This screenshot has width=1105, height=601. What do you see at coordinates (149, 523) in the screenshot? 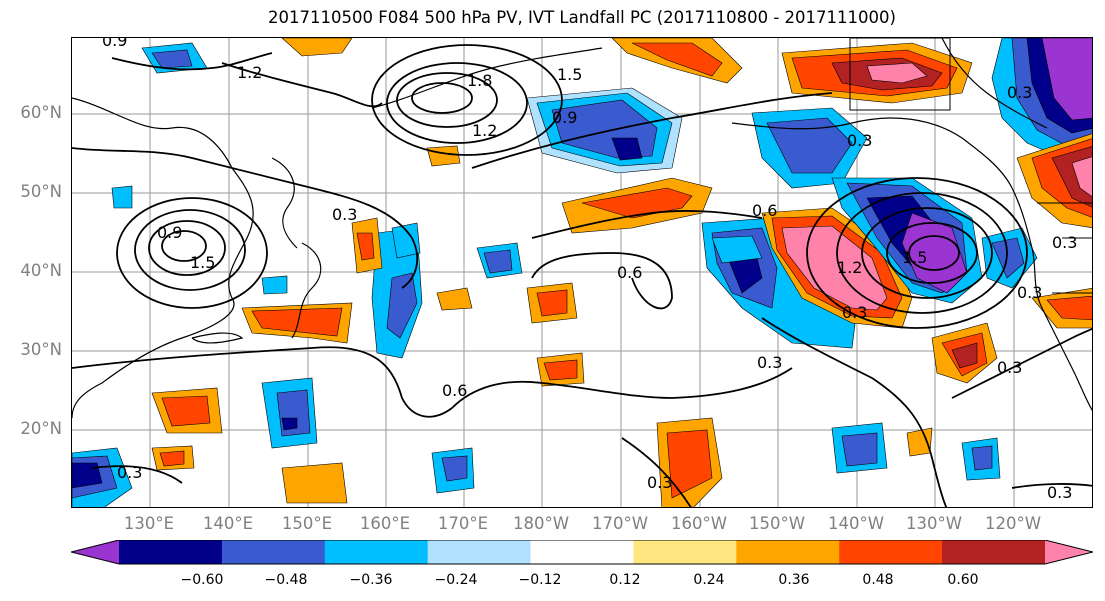
I see `lon-label-130e: 130°E` at bounding box center [149, 523].